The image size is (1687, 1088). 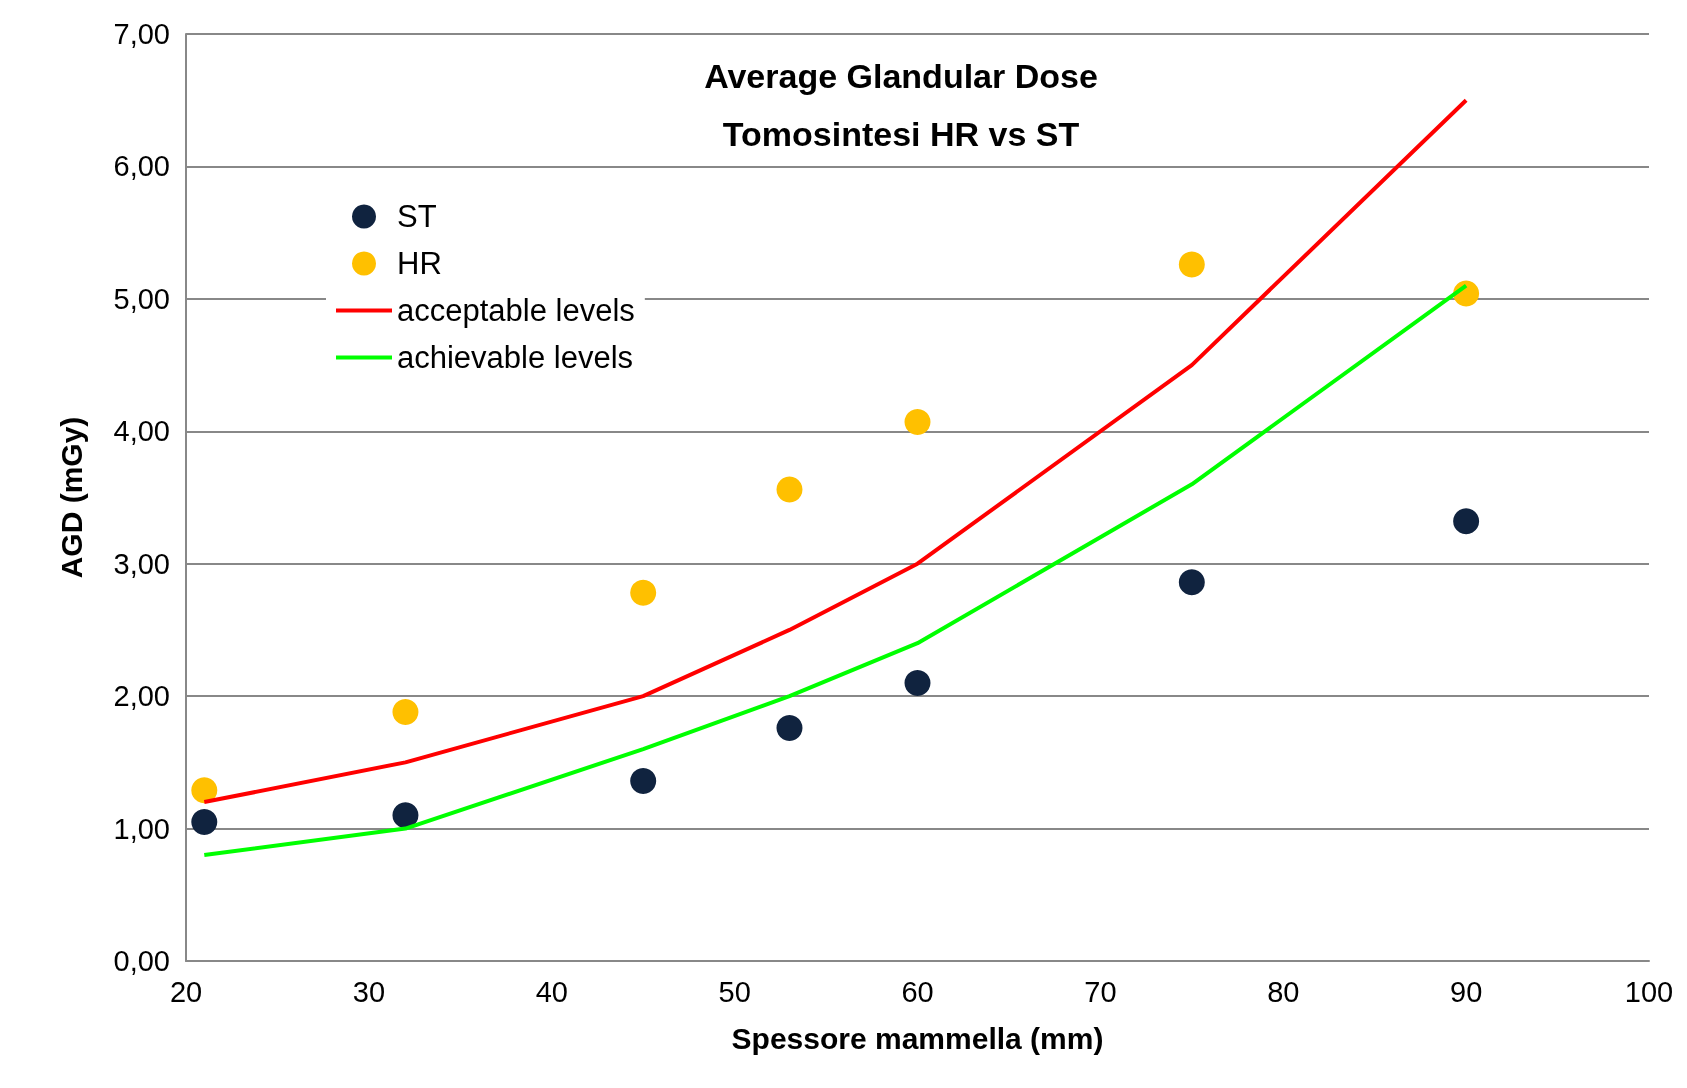 I want to click on y-tick-label: 2,00, so click(x=141, y=696).